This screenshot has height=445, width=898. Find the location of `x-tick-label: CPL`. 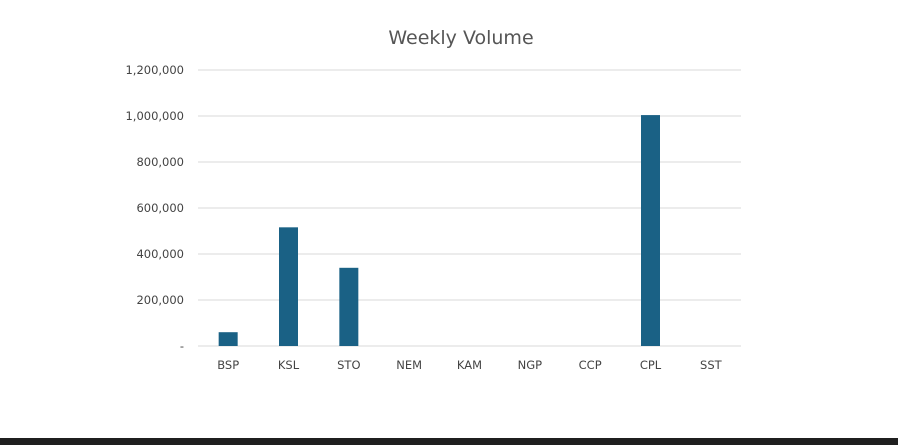

x-tick-label: CPL is located at coordinates (651, 365).